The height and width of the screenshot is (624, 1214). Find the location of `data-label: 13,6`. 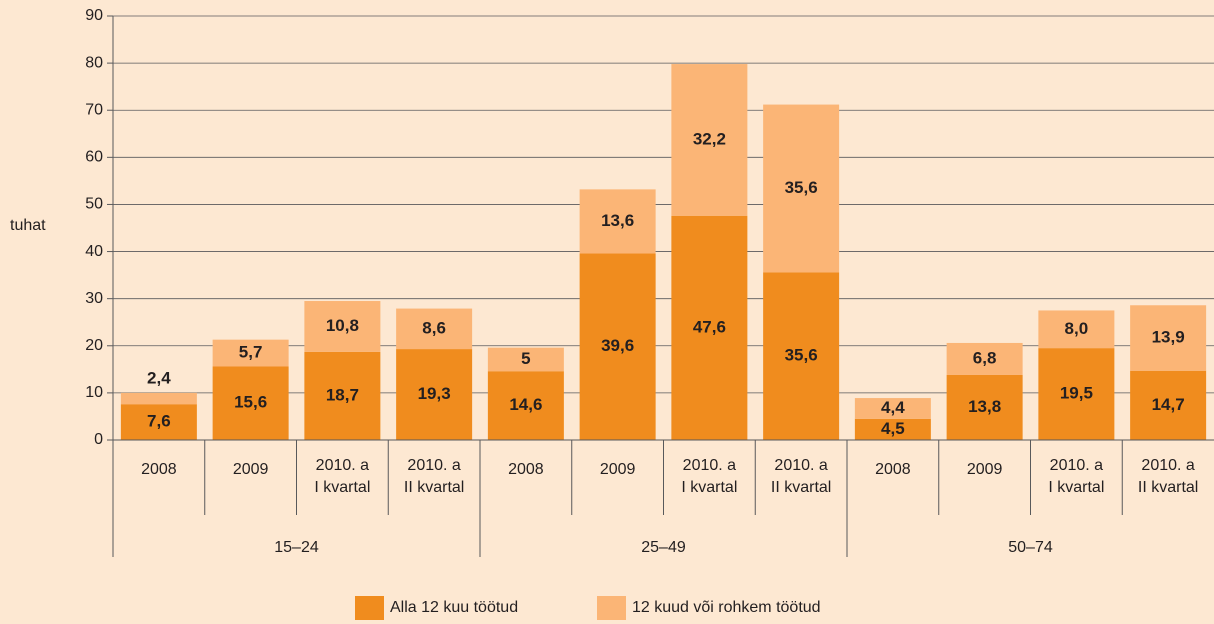

data-label: 13,6 is located at coordinates (617, 220).